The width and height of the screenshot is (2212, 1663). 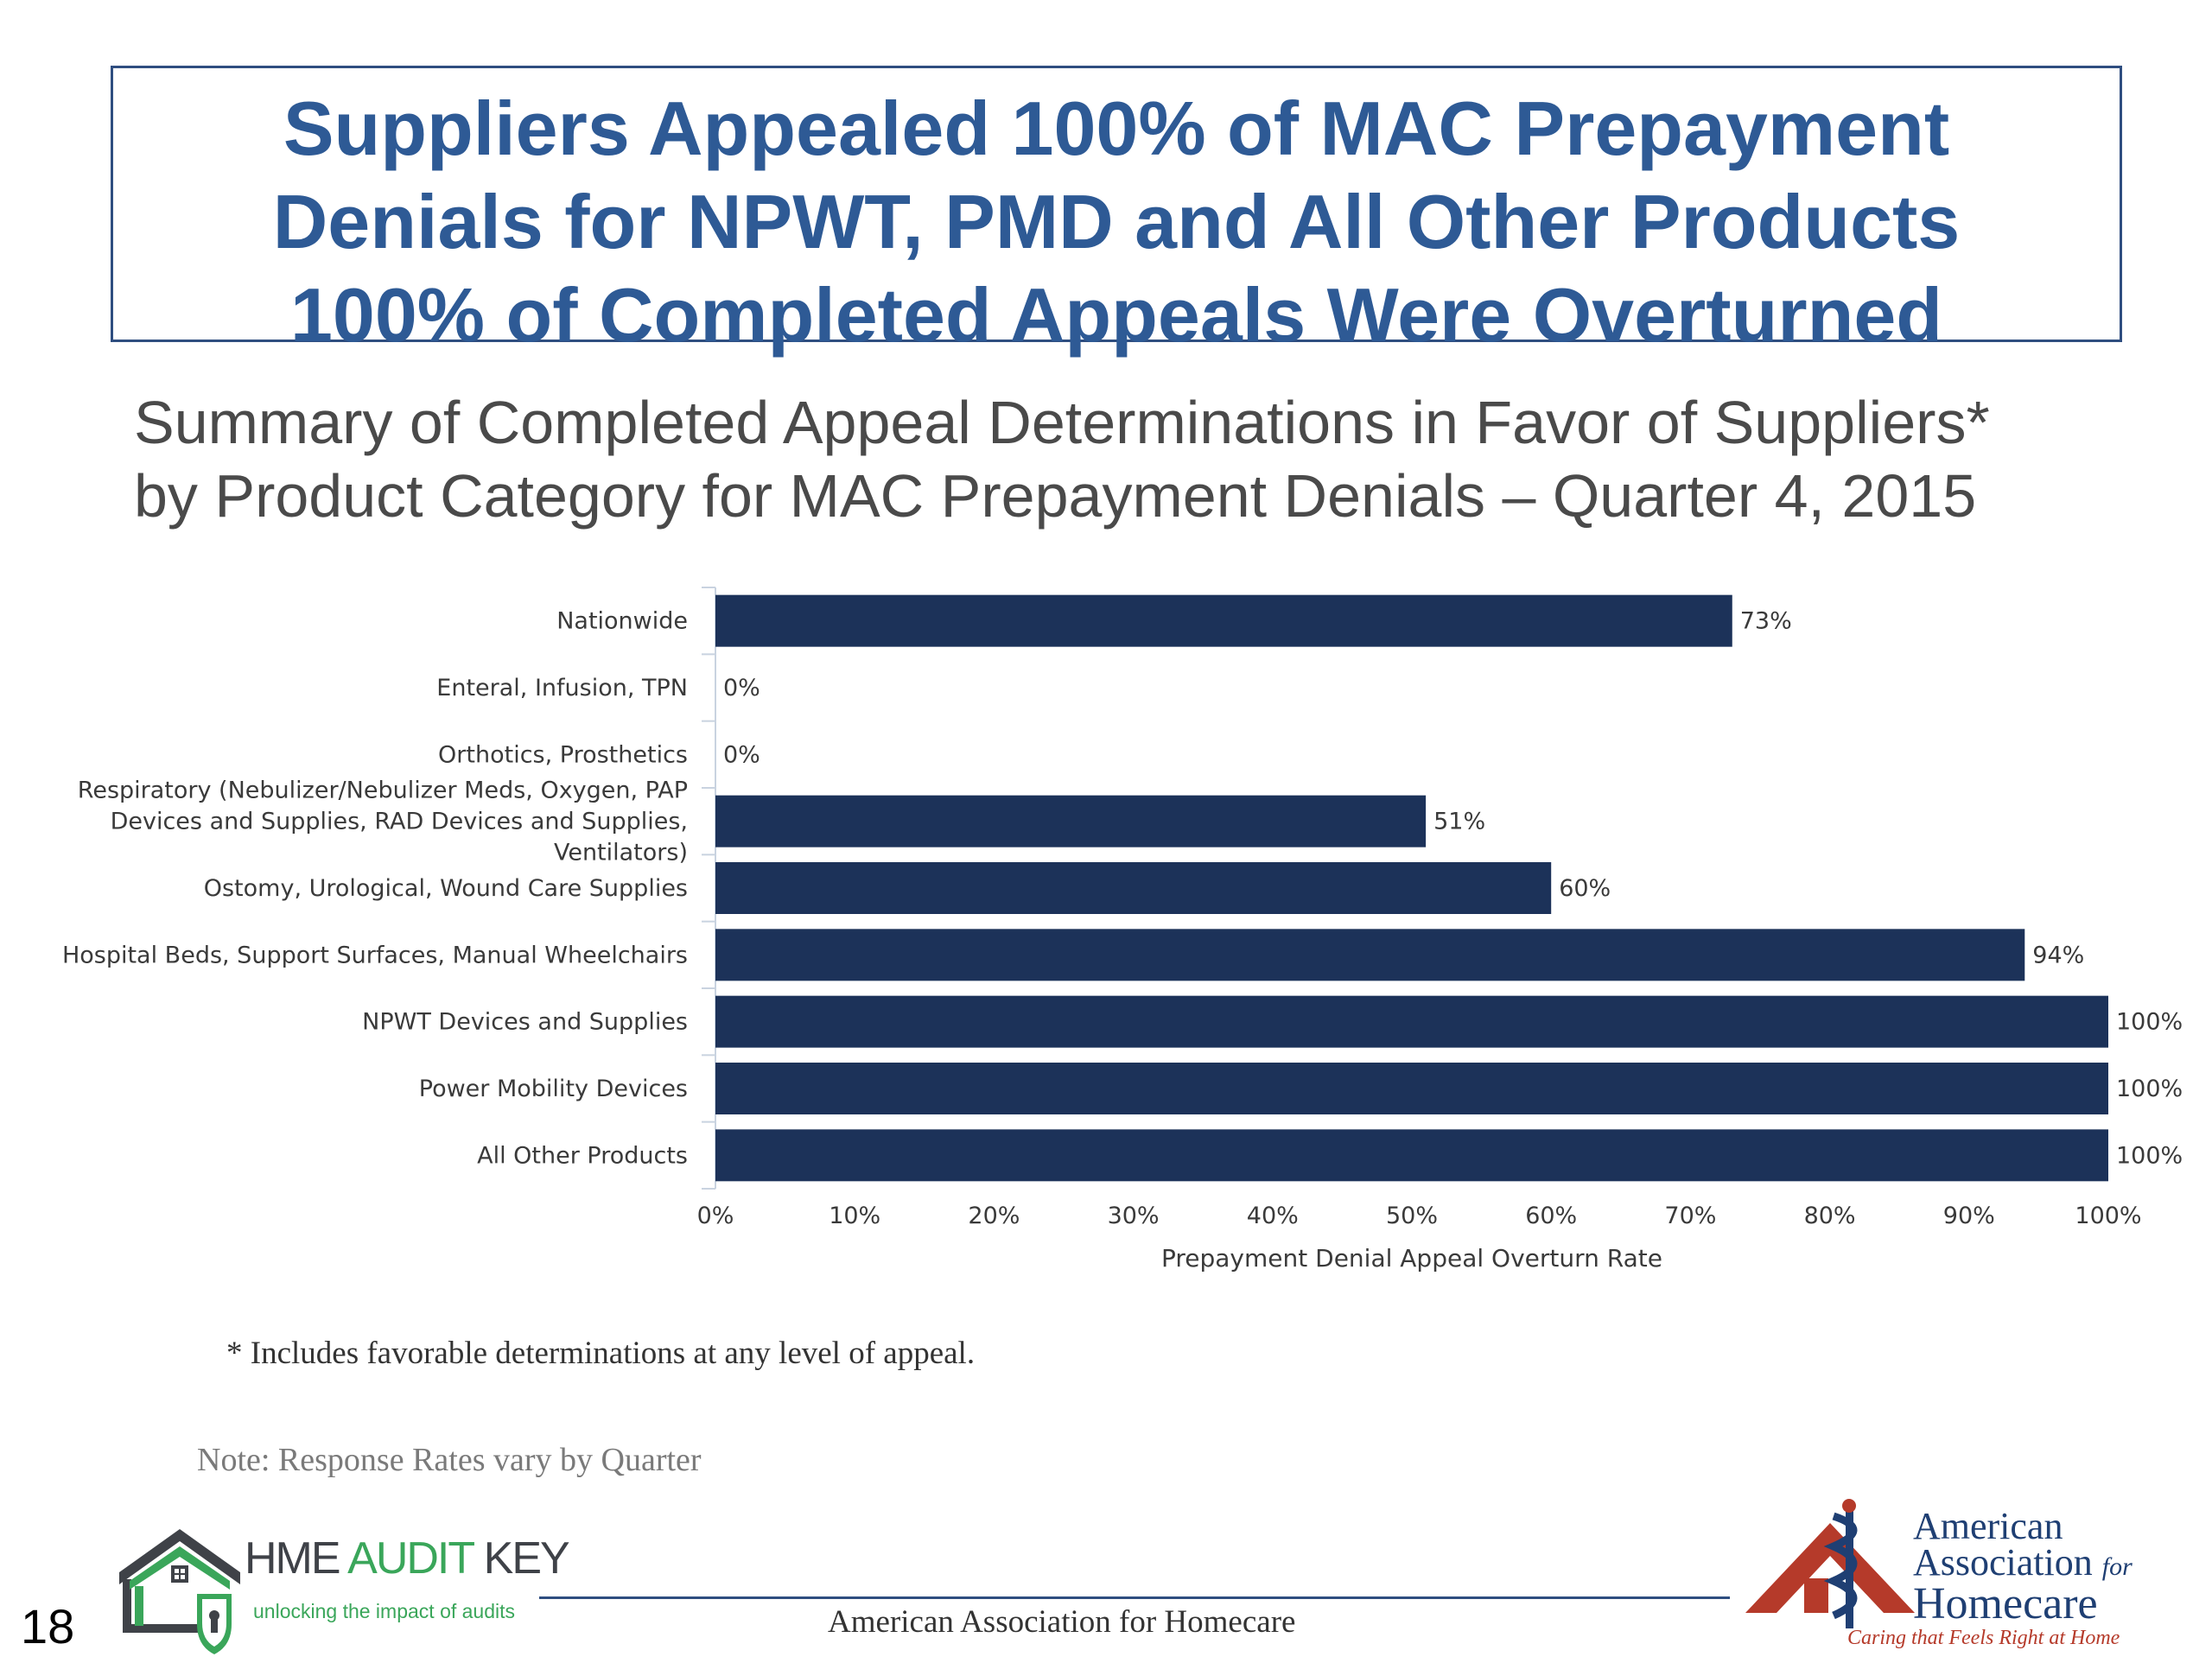 I want to click on category-label: Orthotics, Prosthetics, so click(x=563, y=755).